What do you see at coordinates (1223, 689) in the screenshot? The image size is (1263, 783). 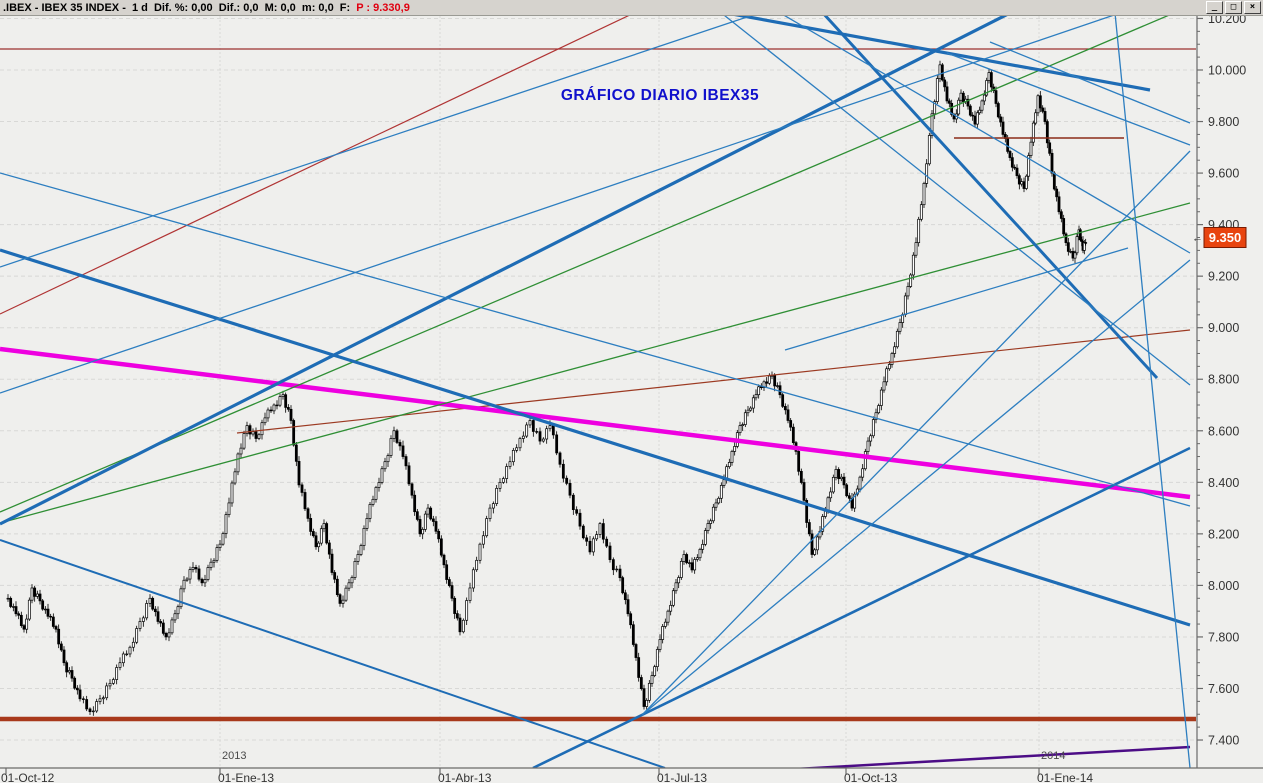 I see `y-axis-label: 7.600` at bounding box center [1223, 689].